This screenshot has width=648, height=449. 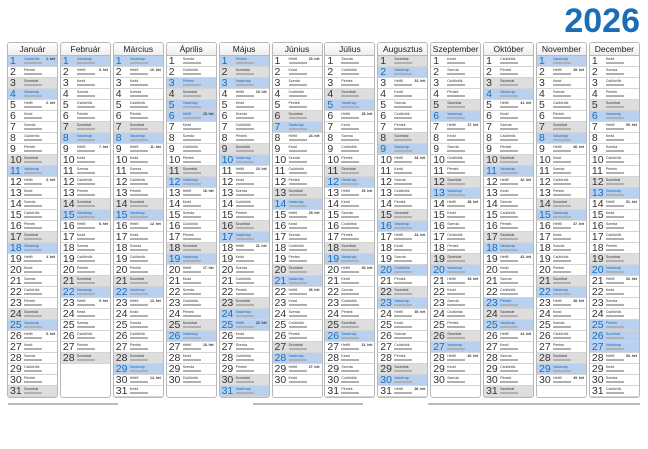 What do you see at coordinates (297, 204) in the screenshot?
I see `day-cell: 14 Vasárnap` at bounding box center [297, 204].